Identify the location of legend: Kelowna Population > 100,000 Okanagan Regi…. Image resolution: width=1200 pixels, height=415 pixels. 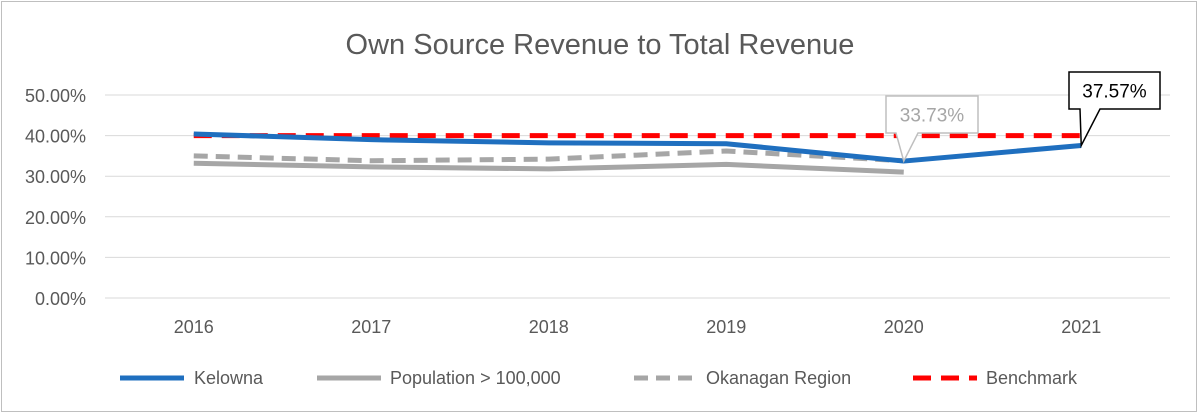
(599, 378).